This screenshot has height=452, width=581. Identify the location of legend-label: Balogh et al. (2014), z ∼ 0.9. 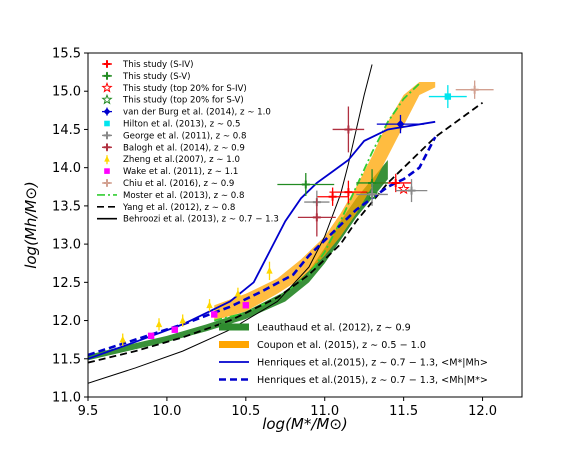
(184, 148).